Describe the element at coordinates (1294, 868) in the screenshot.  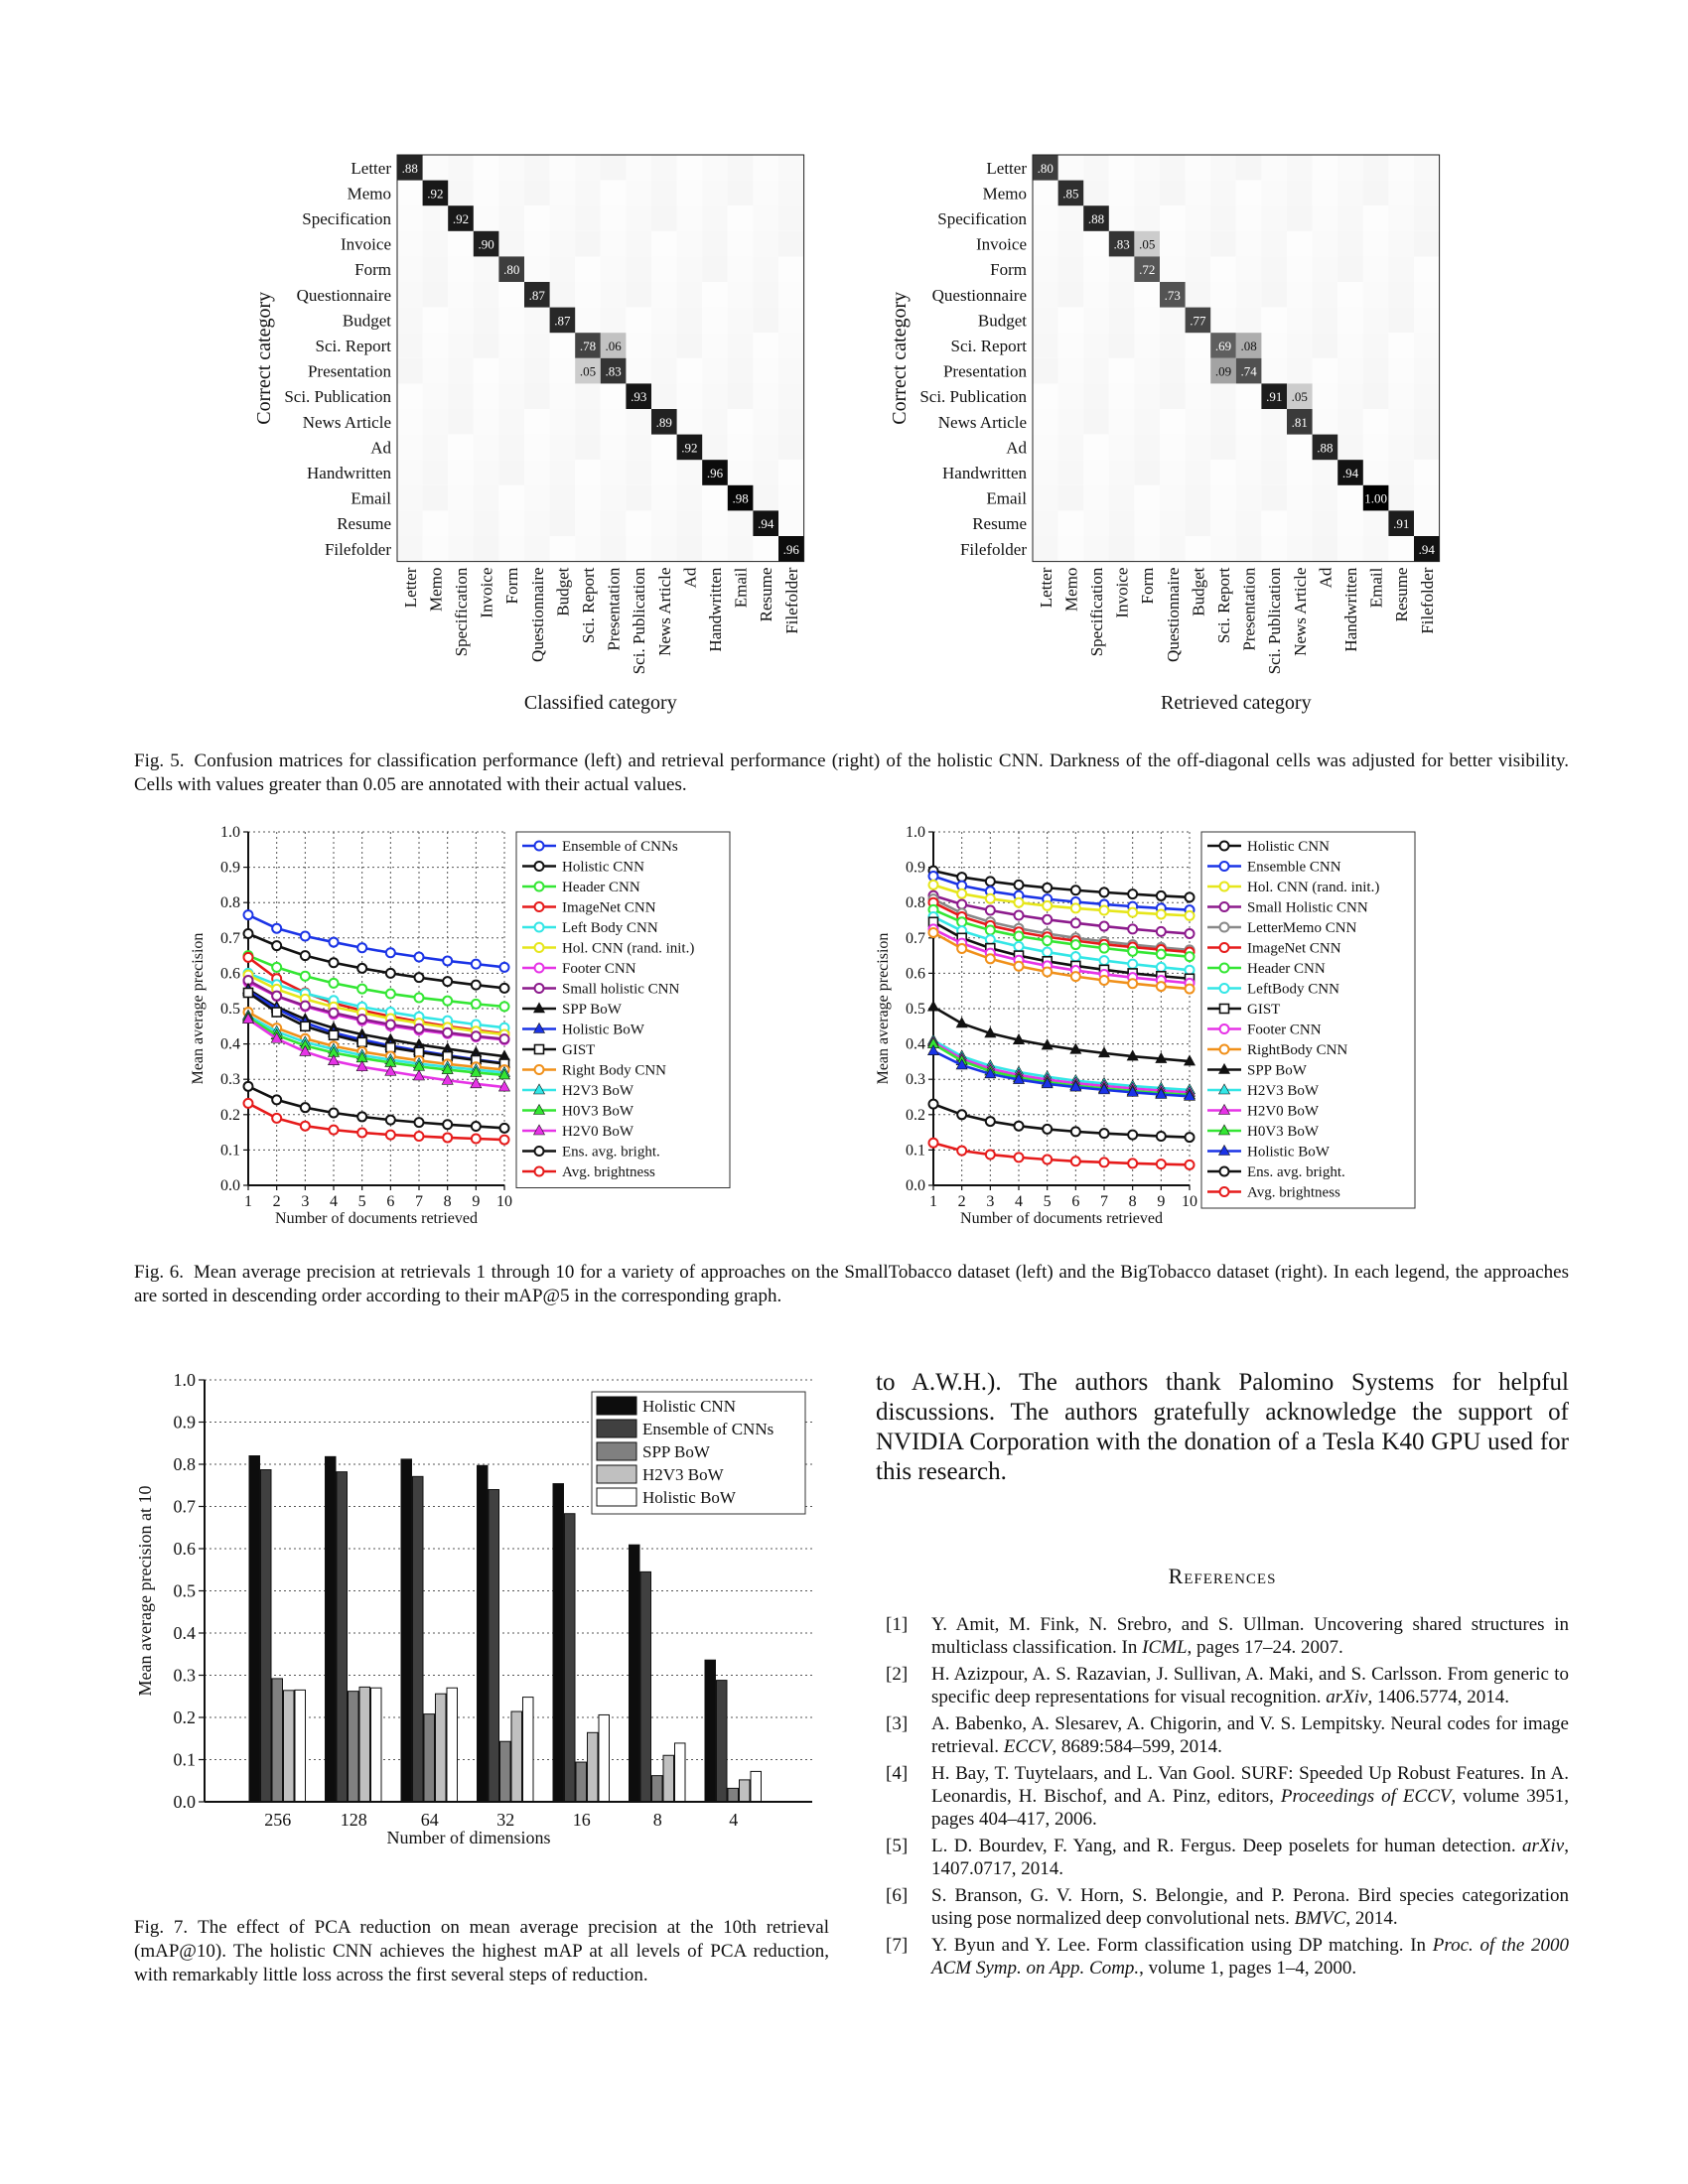
I see `fig6-right-legend-label: Ensemble CNN` at that location.